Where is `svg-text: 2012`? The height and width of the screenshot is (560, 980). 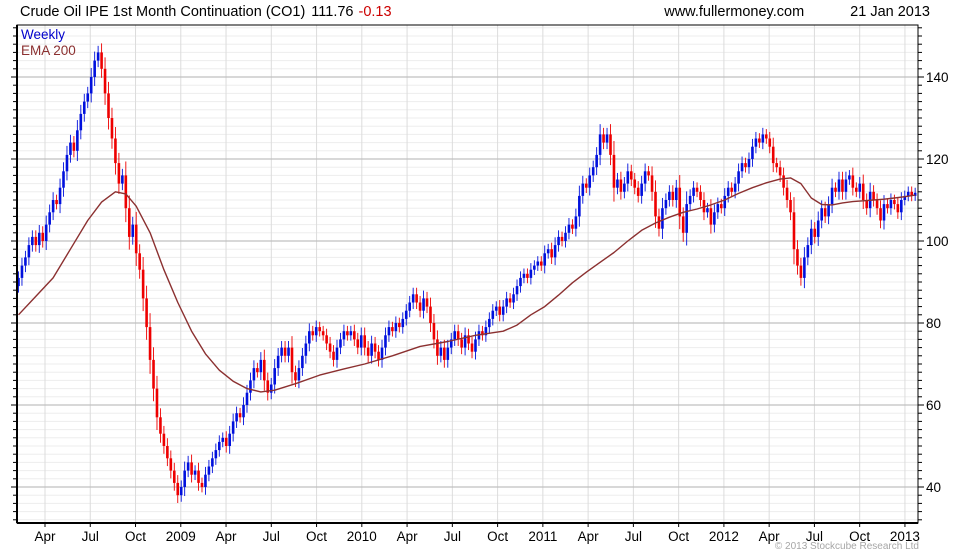
svg-text: 2012 is located at coordinates (724, 536).